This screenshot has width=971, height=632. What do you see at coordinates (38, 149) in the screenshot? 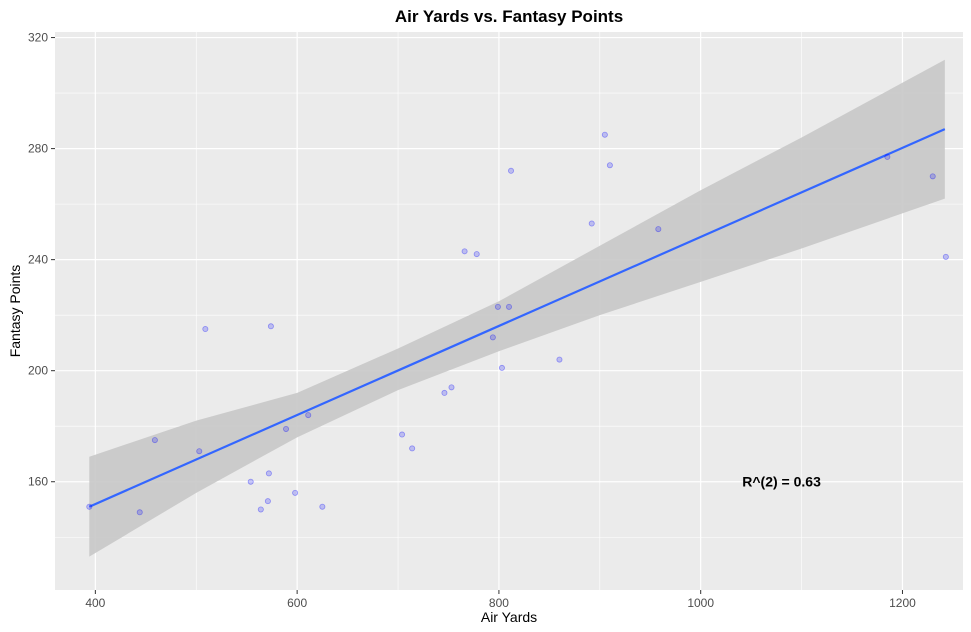
I see `y-tick-label: 280` at bounding box center [38, 149].